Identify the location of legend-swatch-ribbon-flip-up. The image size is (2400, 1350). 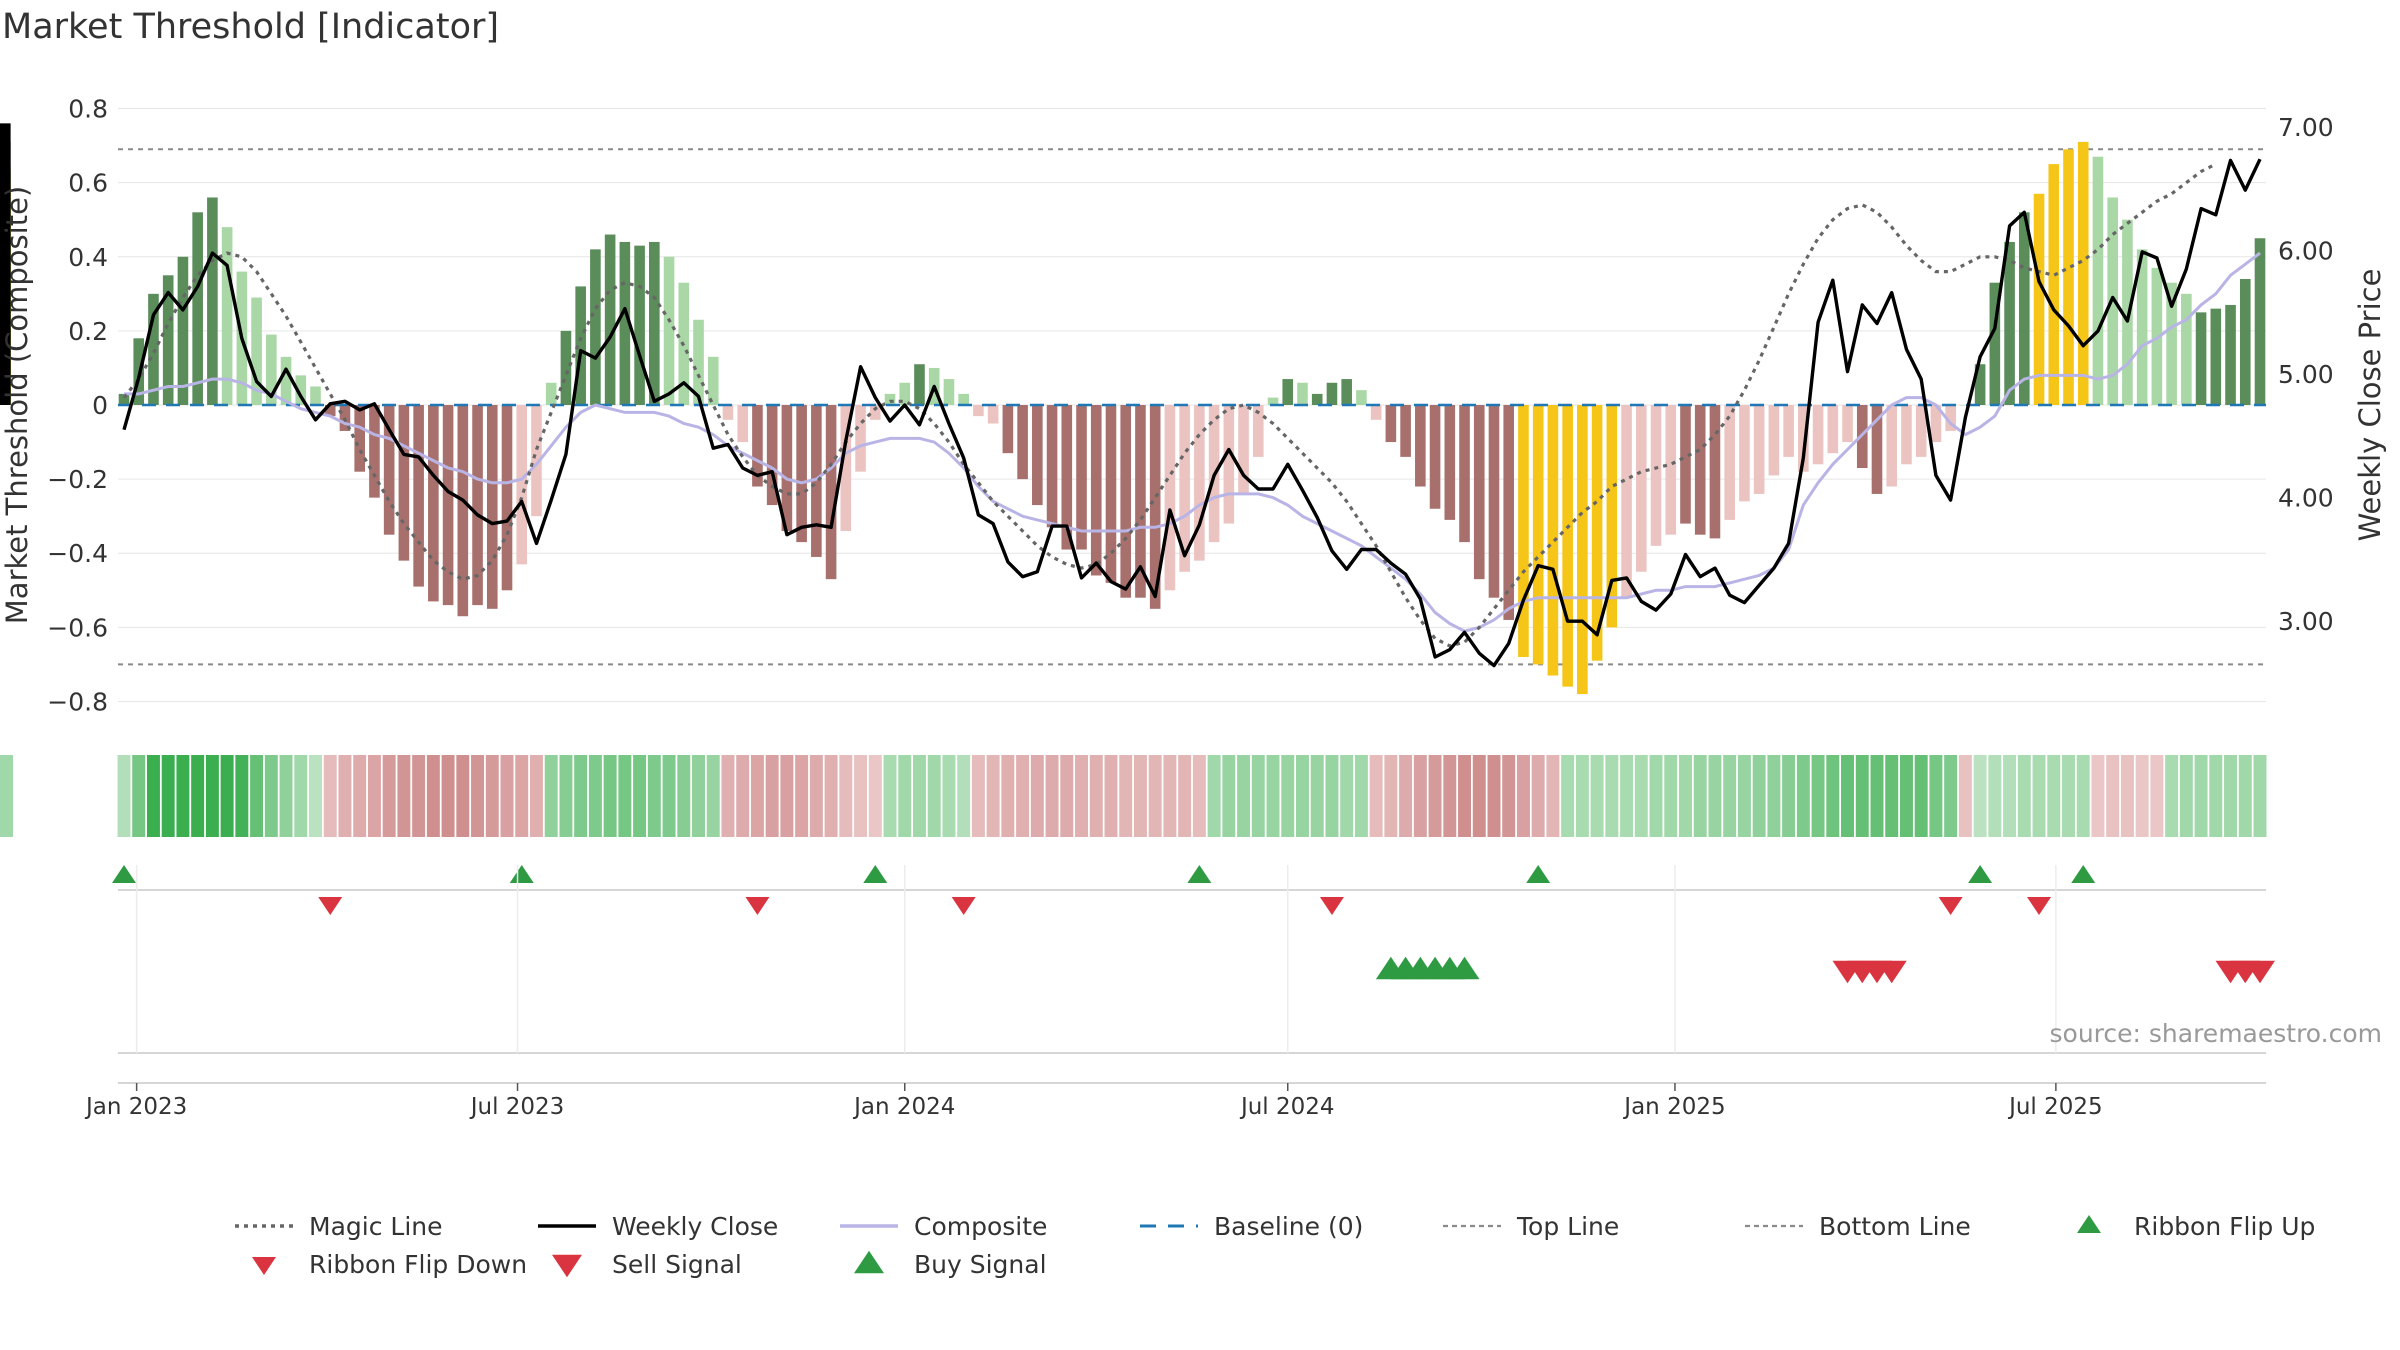
(2089, 1224).